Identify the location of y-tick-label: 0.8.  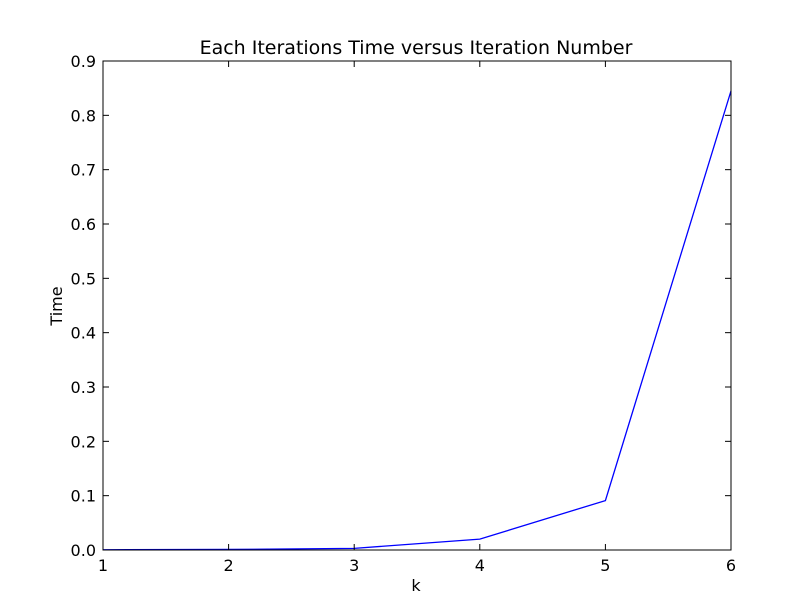
(83, 115).